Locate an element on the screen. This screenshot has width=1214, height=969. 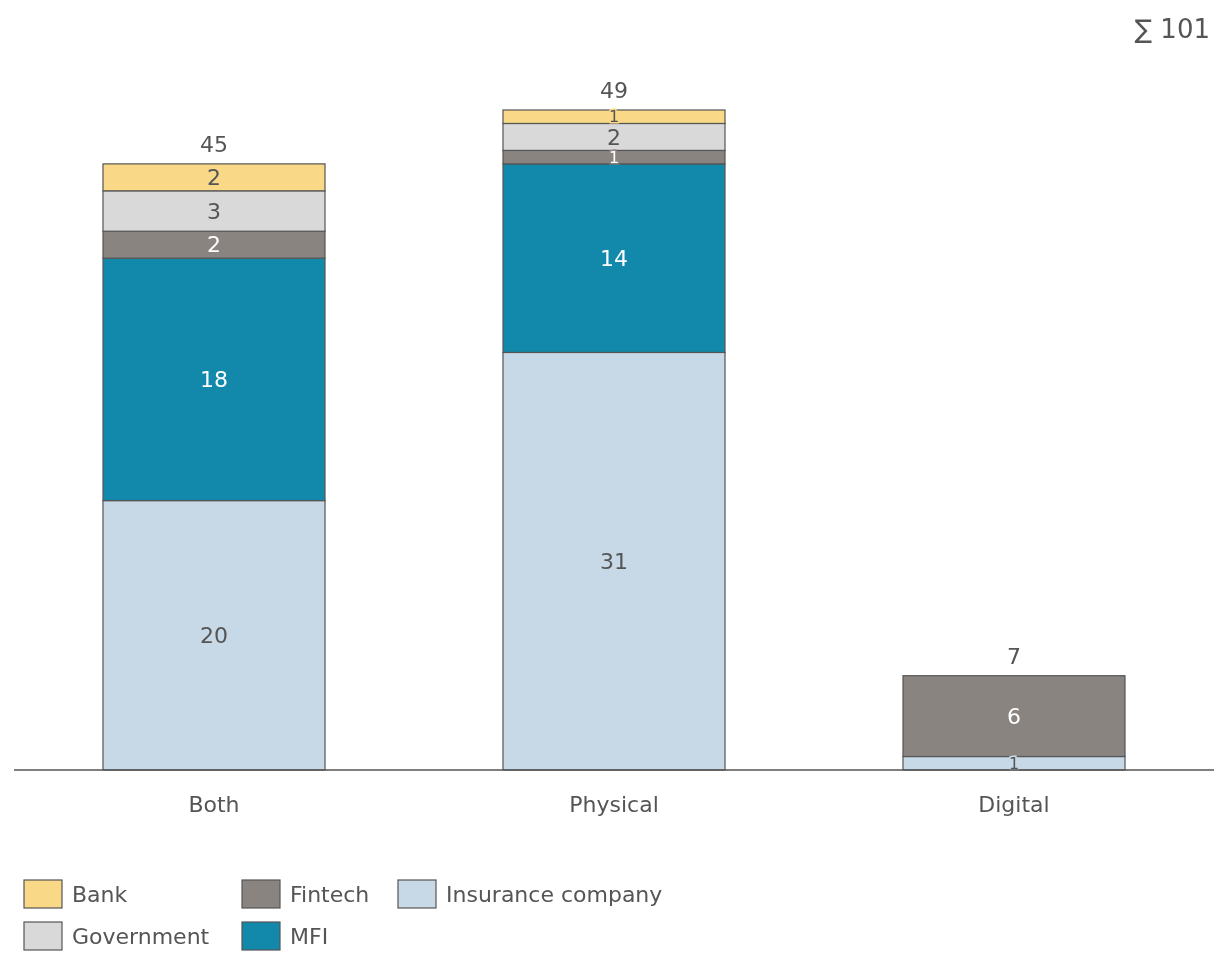
data-label: 31 is located at coordinates (614, 561).